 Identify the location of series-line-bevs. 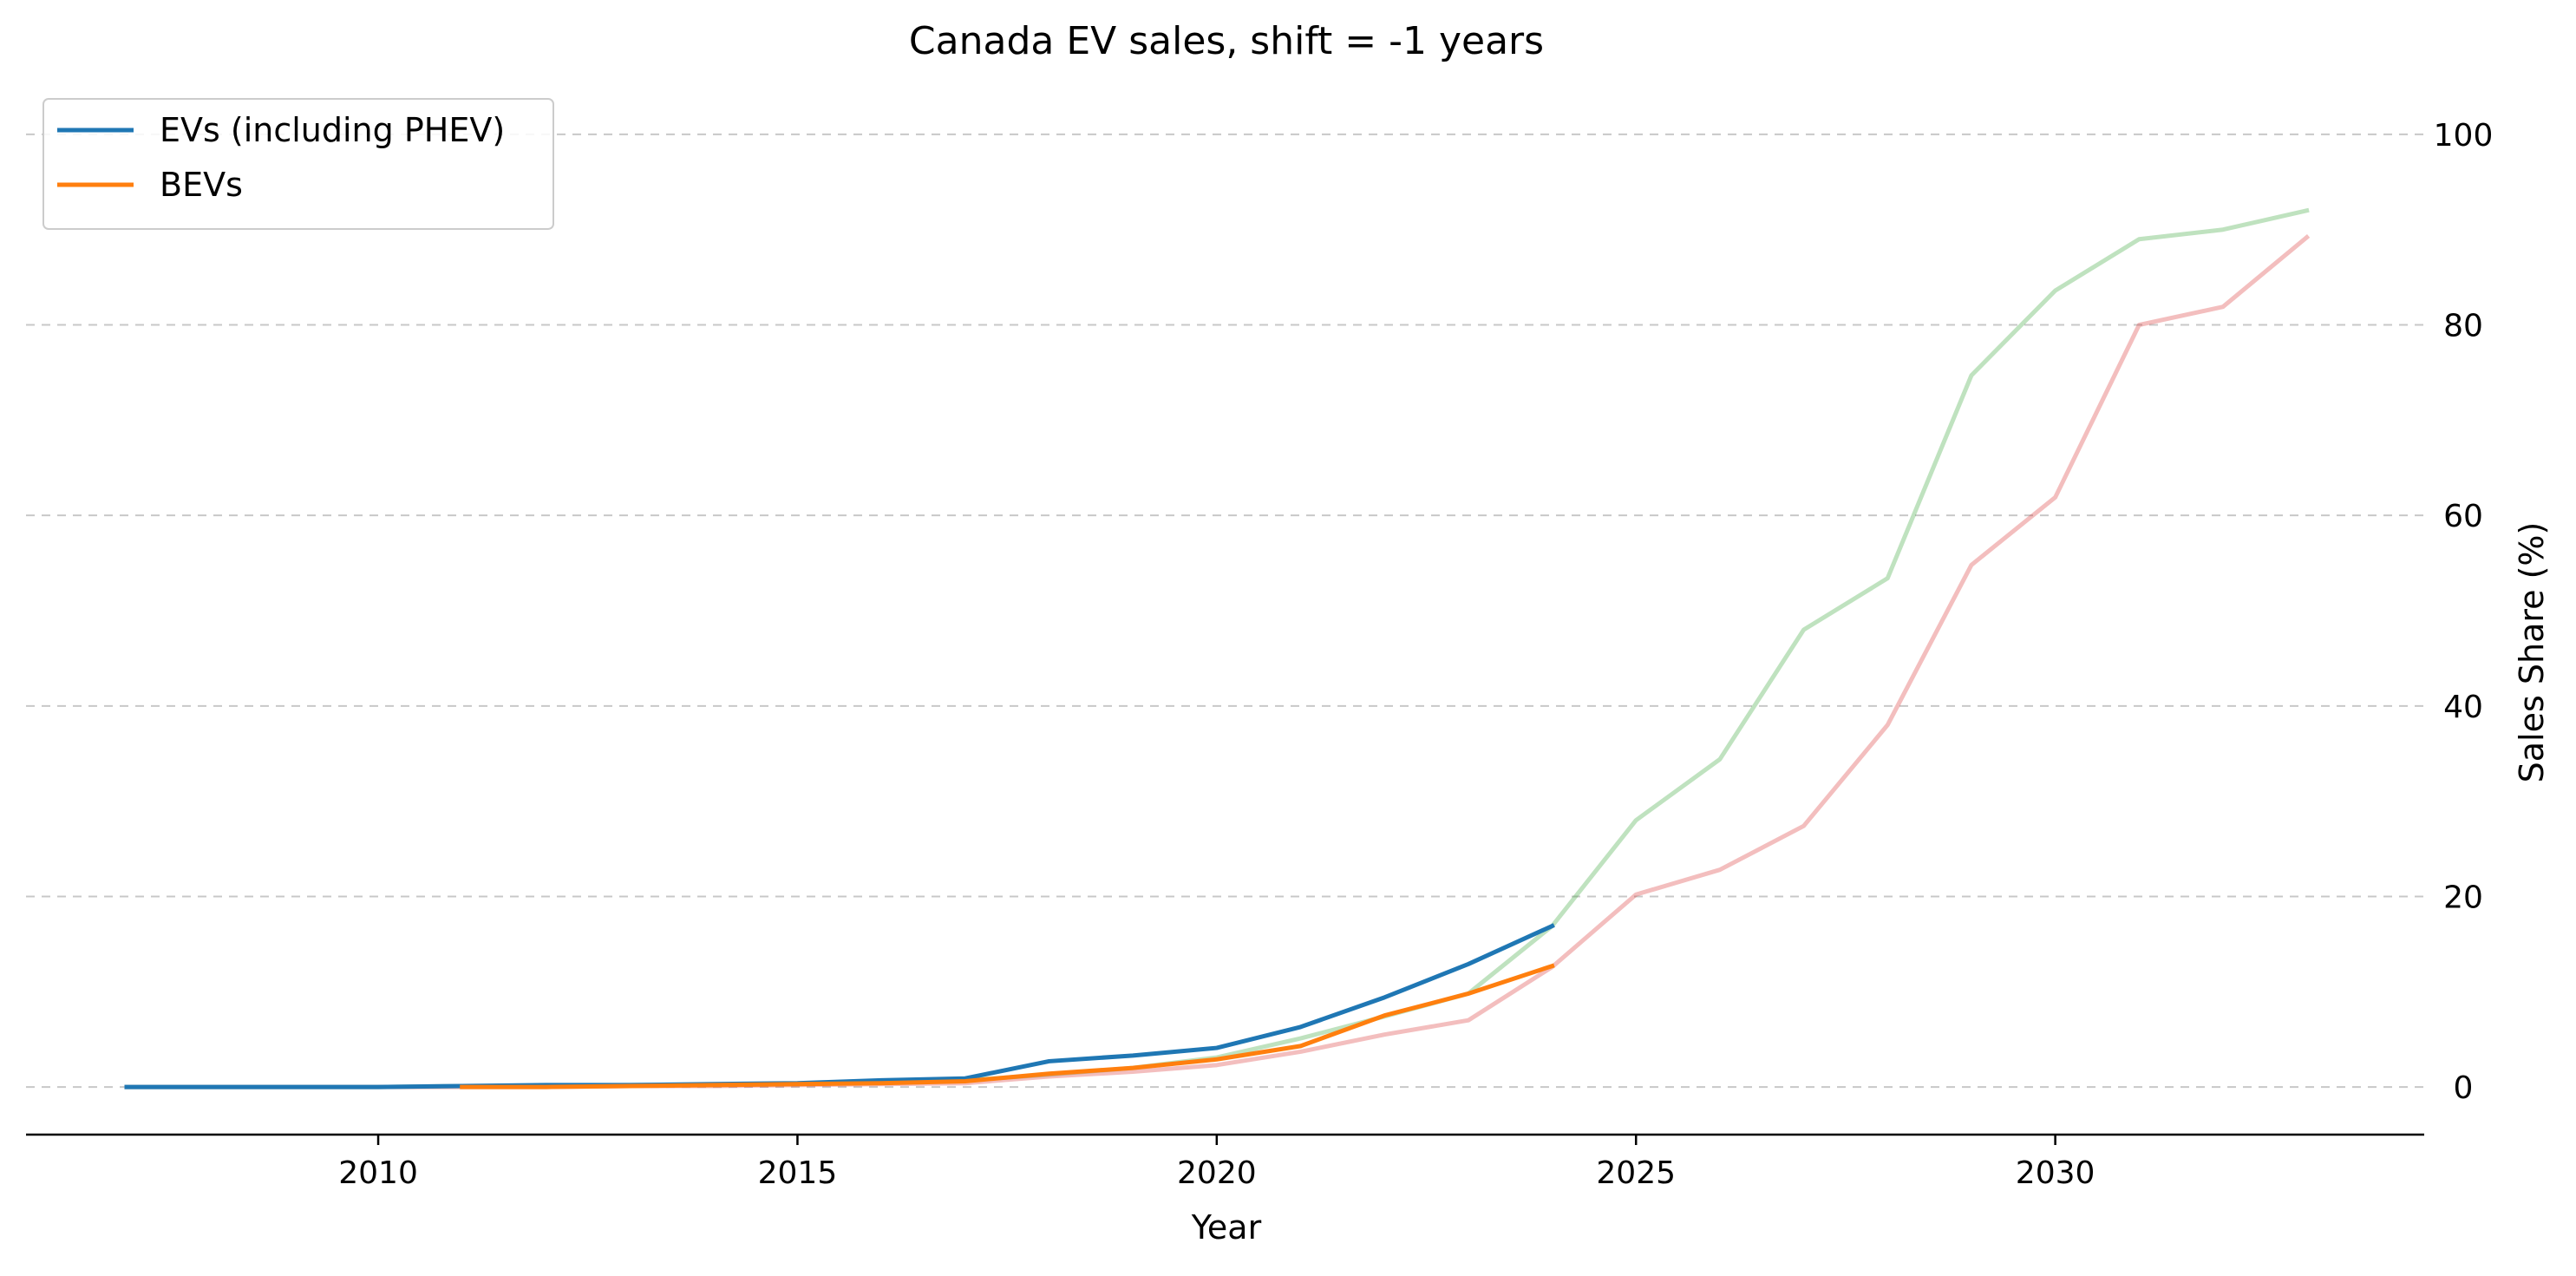
(1007, 1026).